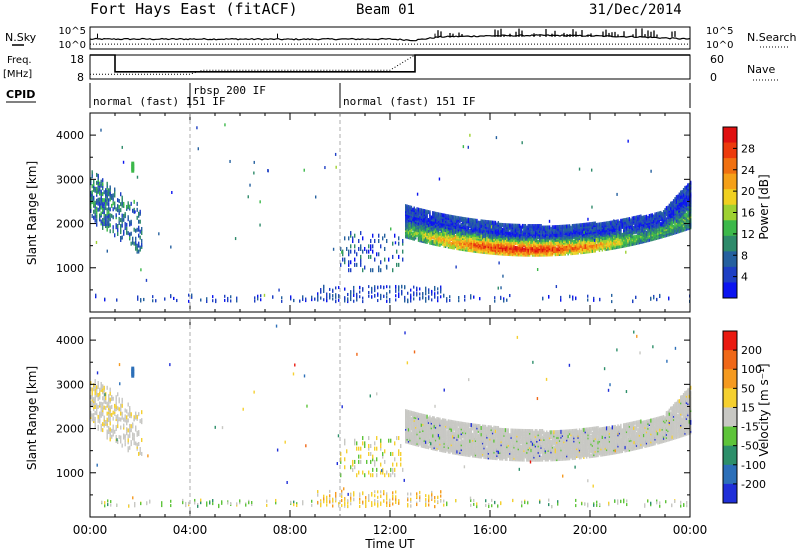 The width and height of the screenshot is (800, 559). I want to click on noise-left-tick-bottom: 10^0, so click(72, 45).